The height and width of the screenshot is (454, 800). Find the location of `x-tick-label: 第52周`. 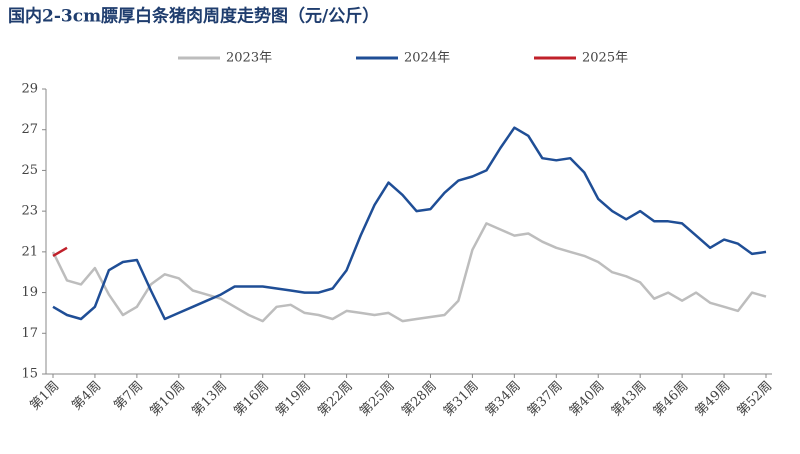

x-tick-label: 第52周 is located at coordinates (755, 399).